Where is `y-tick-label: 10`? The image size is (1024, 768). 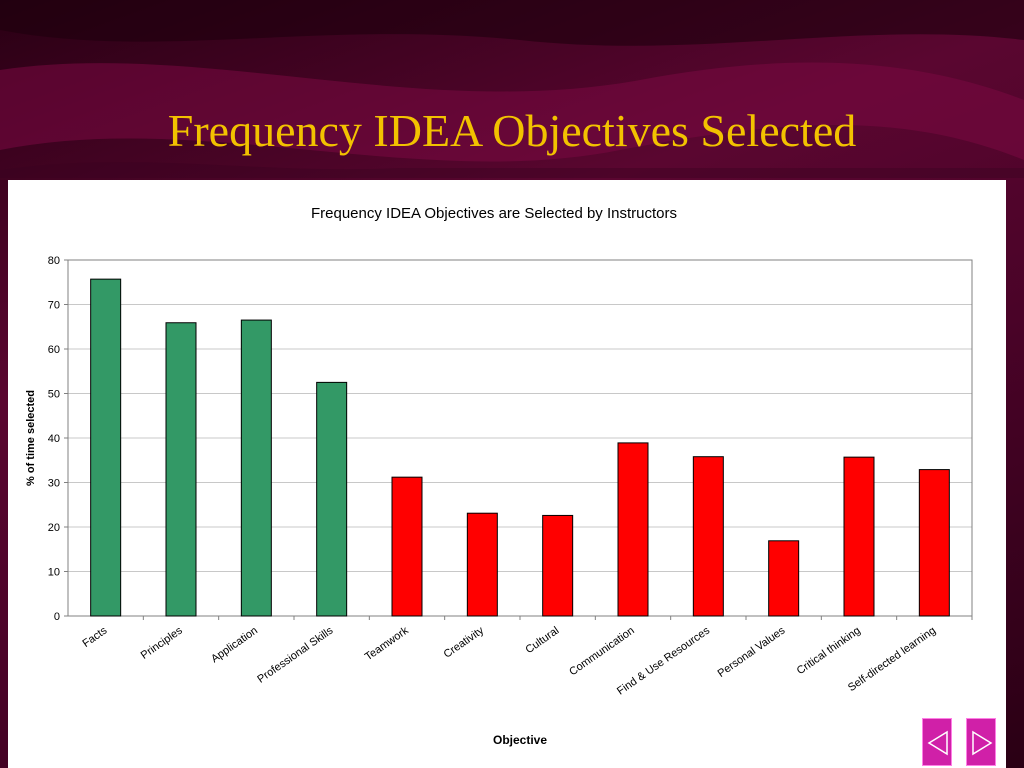
y-tick-label: 10 is located at coordinates (54, 573).